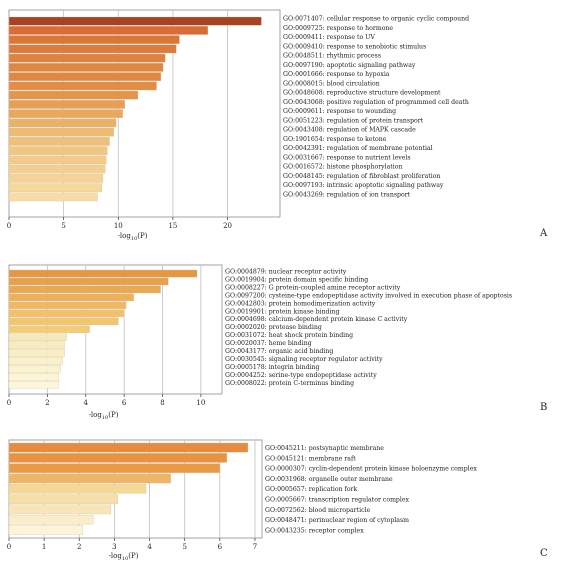  What do you see at coordinates (332, 56) in the screenshot?
I see `panel-a-category-label: GO:0048511: rhythmic process` at bounding box center [332, 56].